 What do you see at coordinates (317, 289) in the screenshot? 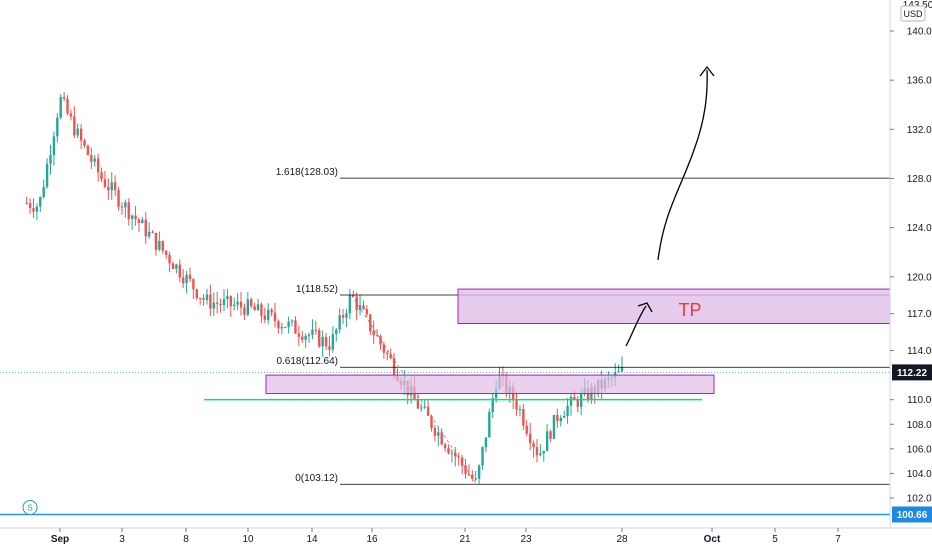
I see `fib-level-label: 1(118.52)` at bounding box center [317, 289].